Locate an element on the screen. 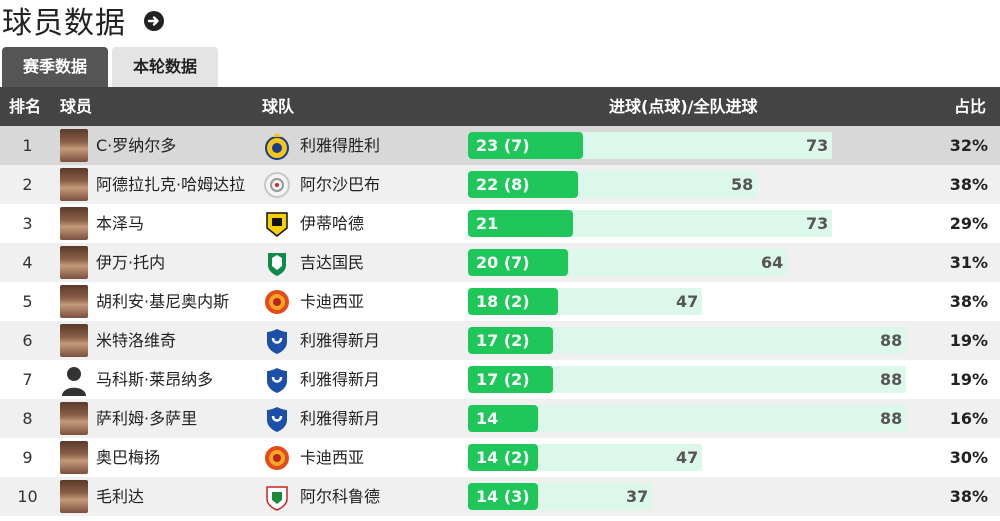  table-row: 5 胡利安·基尼奥内斯 卡迪西亚 47 18 (2) 38% is located at coordinates (500, 301).